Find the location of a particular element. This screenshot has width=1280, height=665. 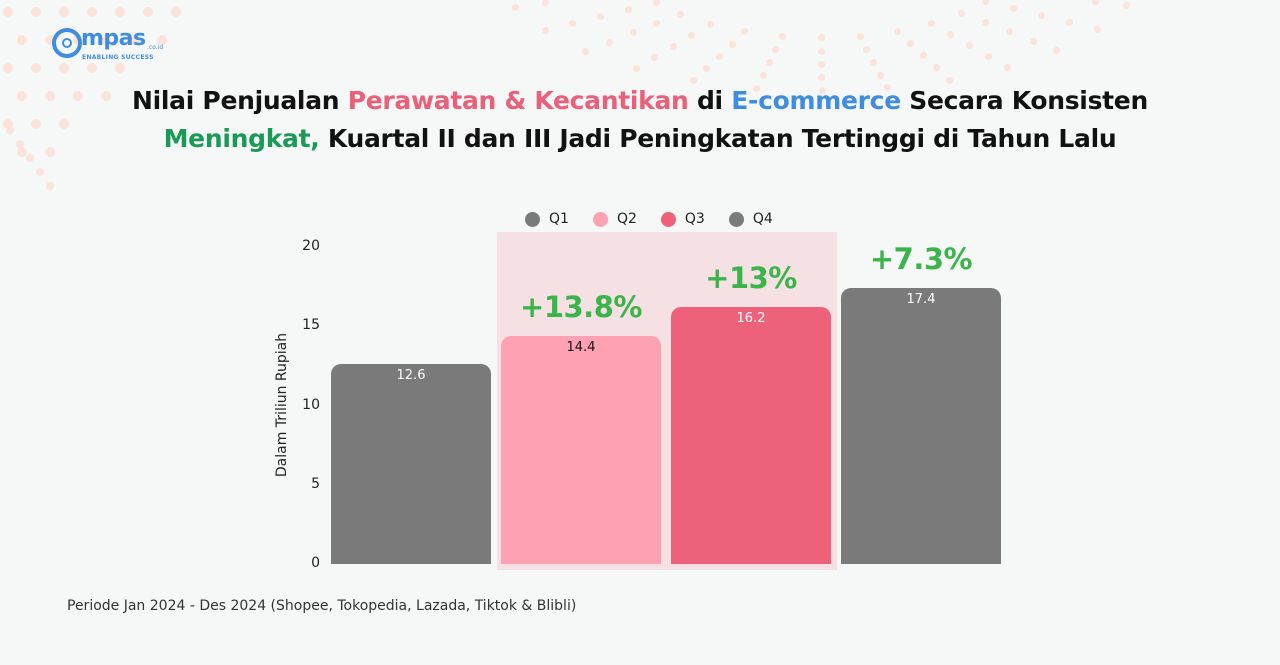

legend-label: Q2 is located at coordinates (626, 219).